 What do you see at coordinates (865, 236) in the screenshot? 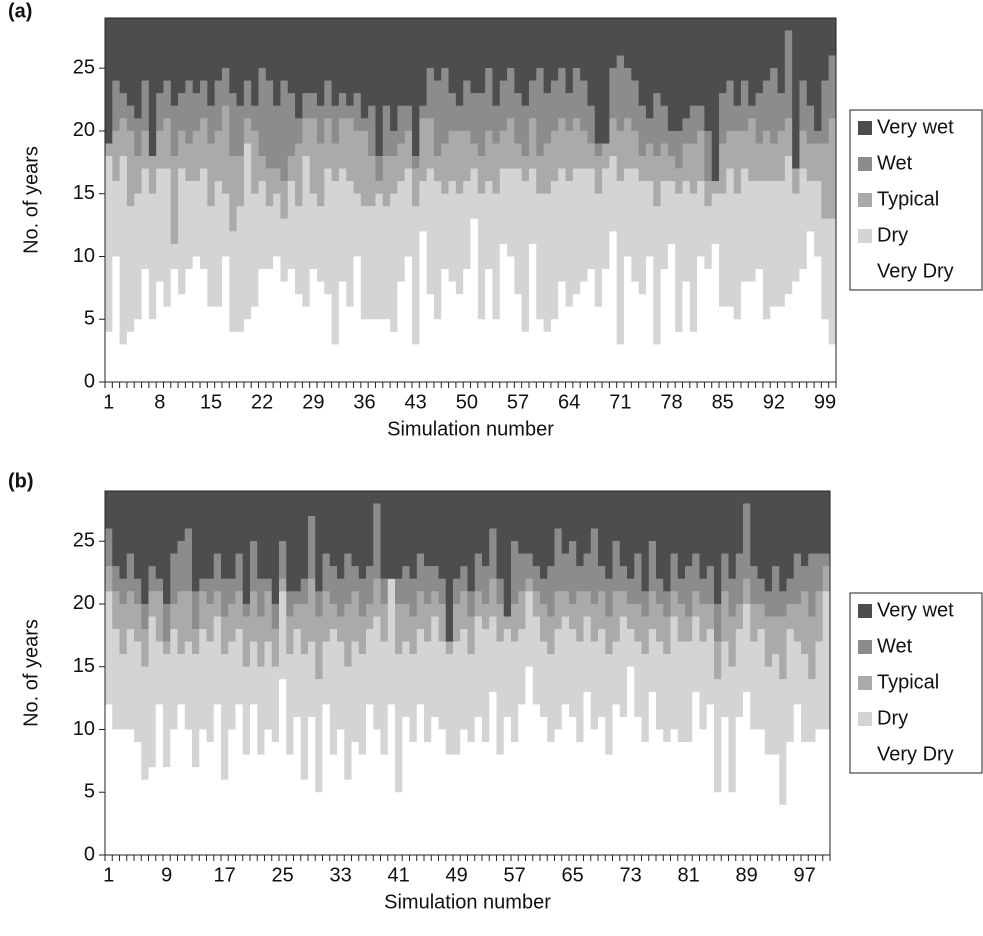
I see `legend-swatch` at bounding box center [865, 236].